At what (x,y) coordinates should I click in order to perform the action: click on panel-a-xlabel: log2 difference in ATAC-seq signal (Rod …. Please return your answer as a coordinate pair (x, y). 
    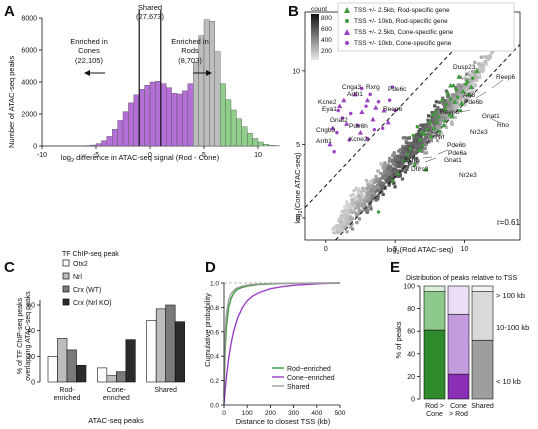
    Looking at the image, I should click on (140, 158).